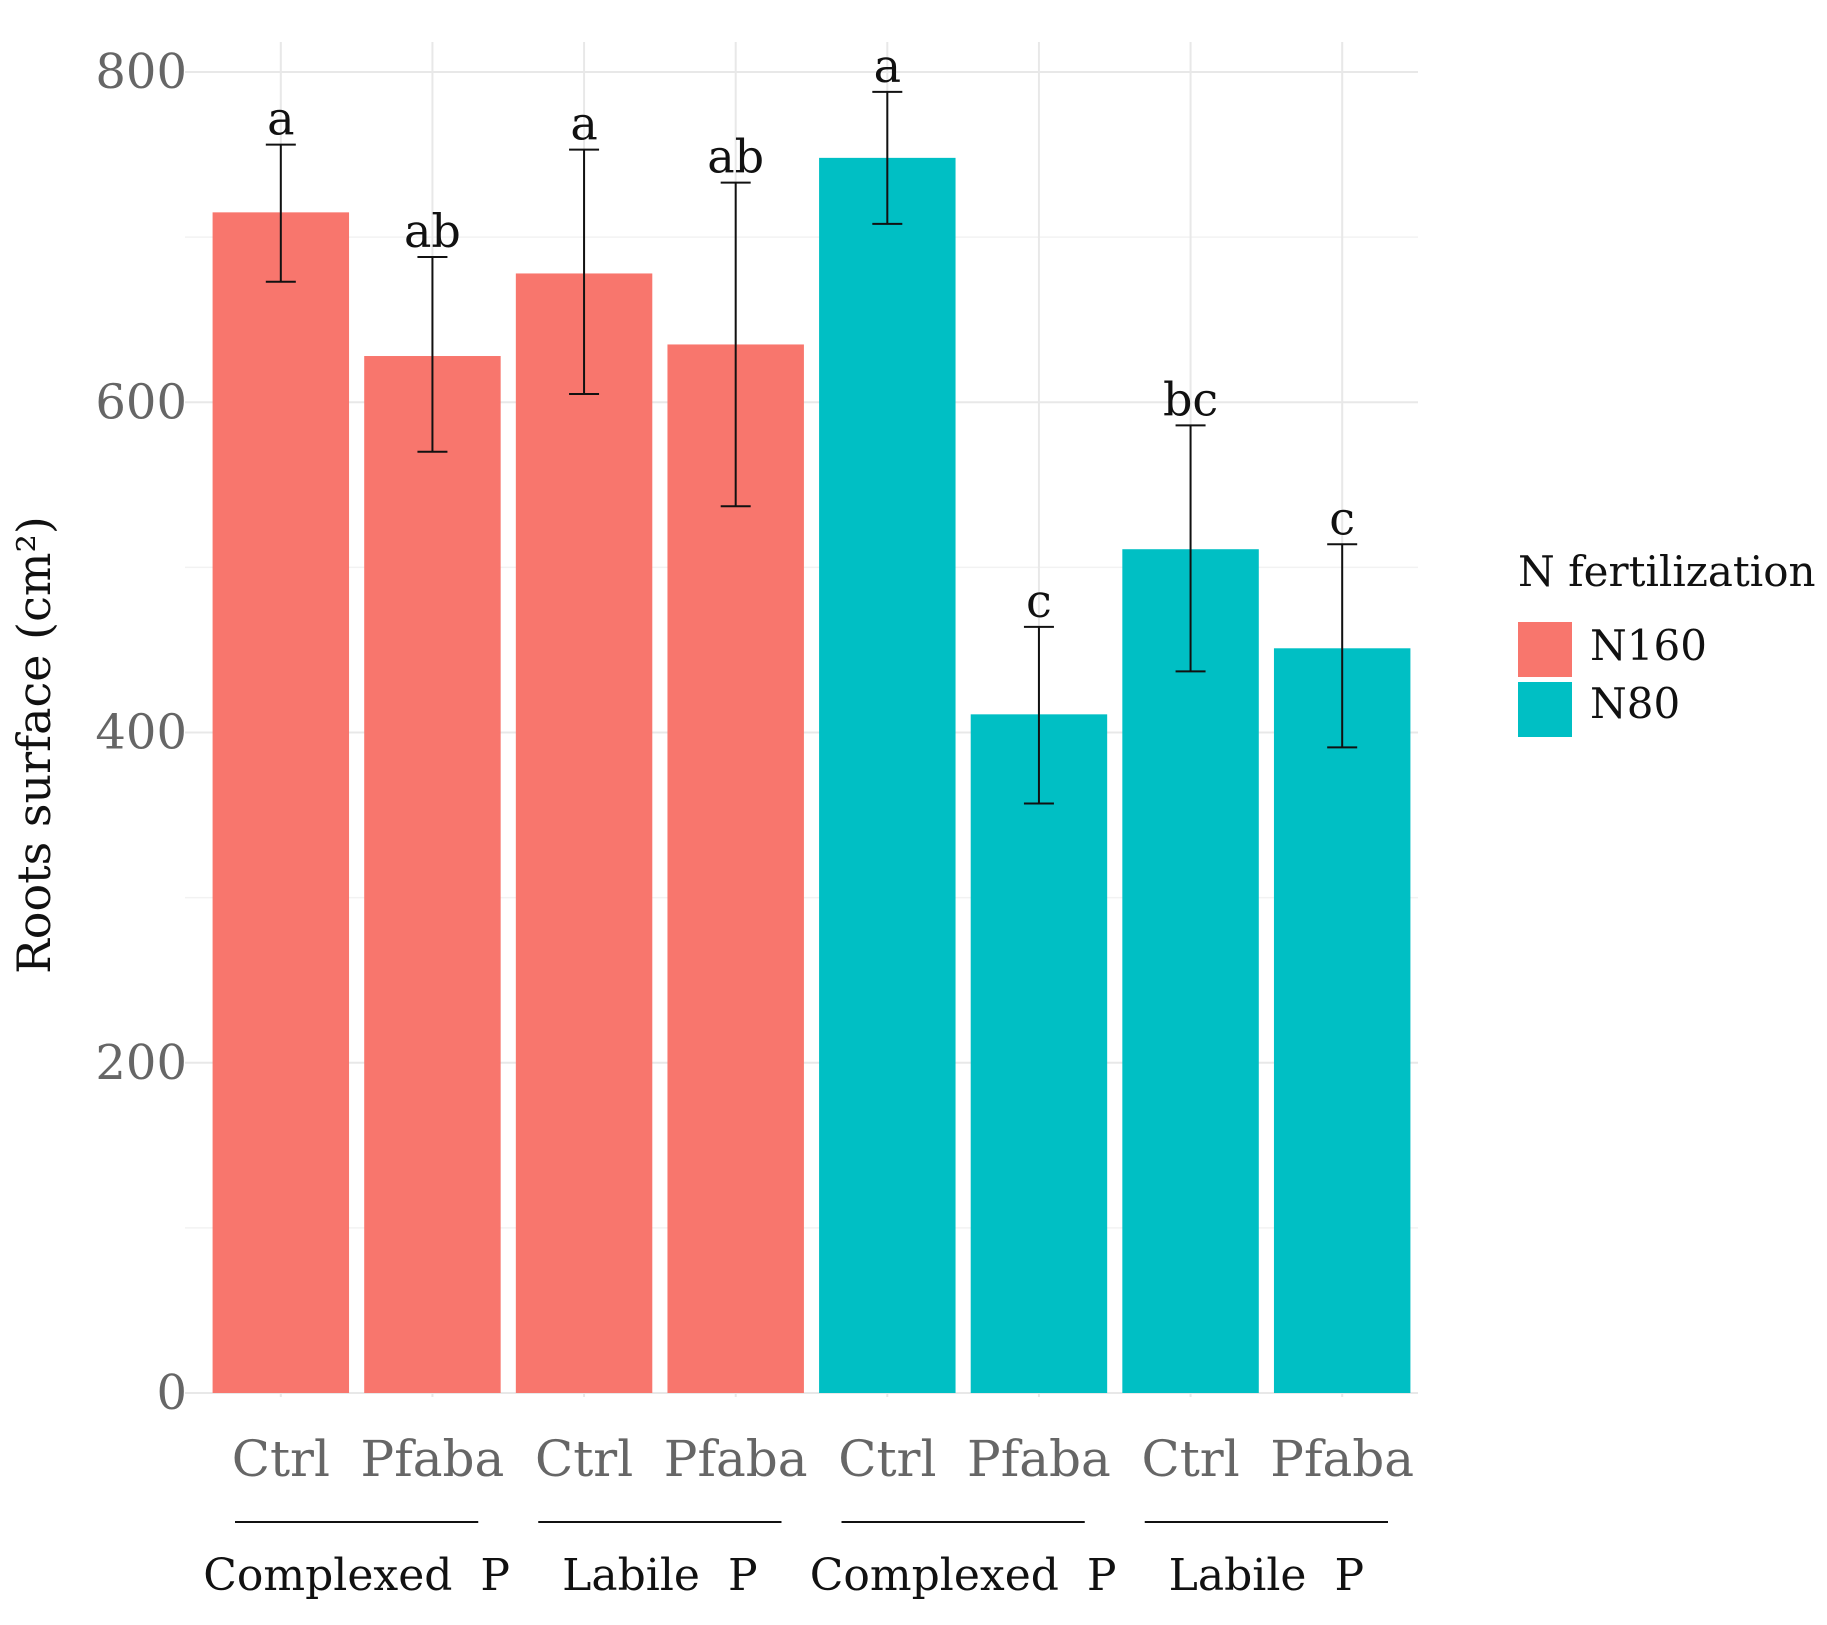 The width and height of the screenshot is (1827, 1625). I want to click on y-tick-label: 400, so click(141, 733).